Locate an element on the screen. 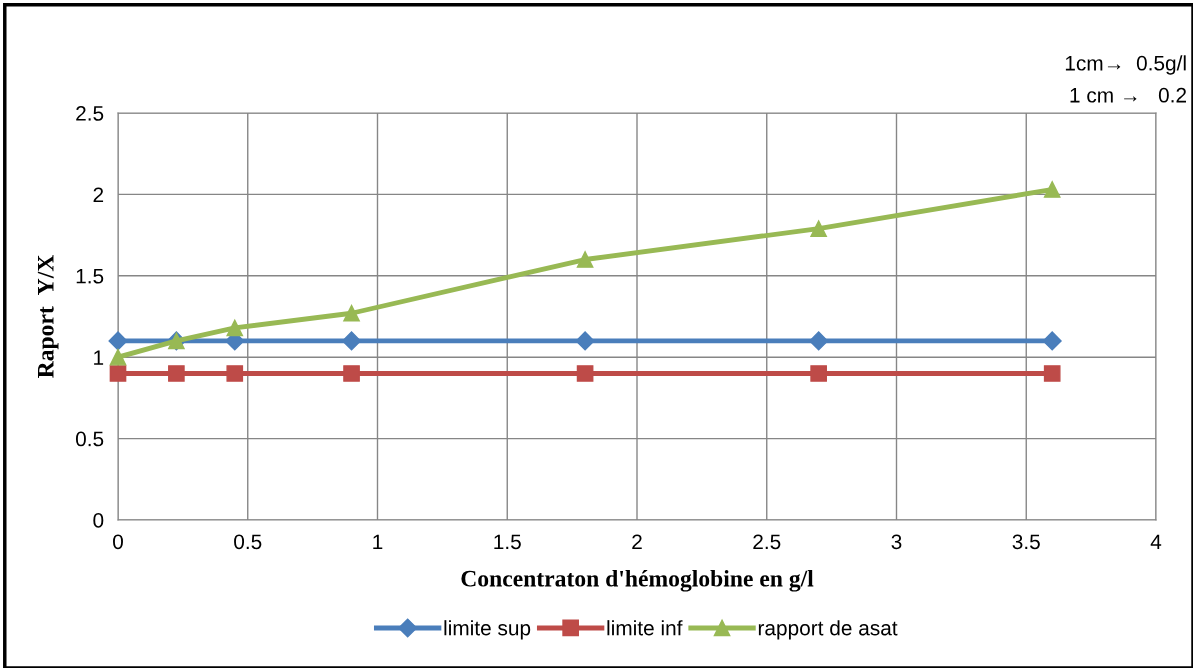 The height and width of the screenshot is (668, 1193). x-tick-label: 1 is located at coordinates (378, 541).